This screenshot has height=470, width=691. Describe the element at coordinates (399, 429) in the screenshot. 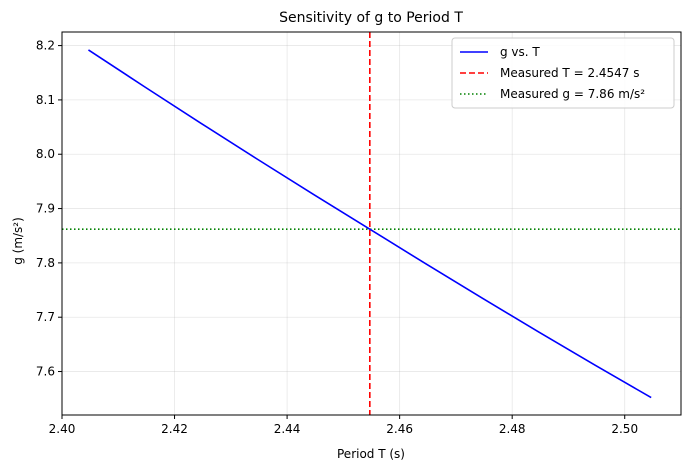

I see `x-tick-label: 2.46` at that location.